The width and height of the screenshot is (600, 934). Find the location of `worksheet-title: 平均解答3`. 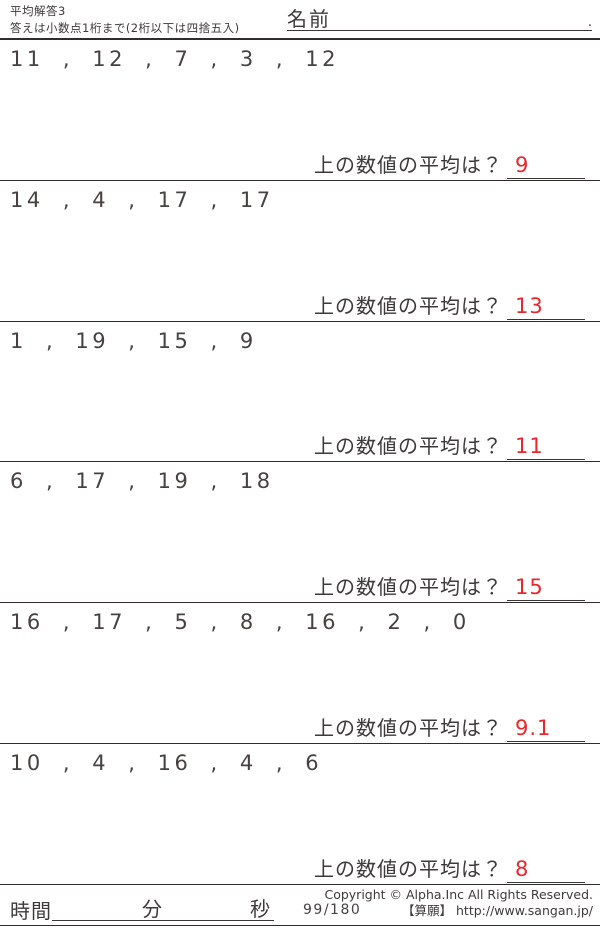

worksheet-title: 平均解答3 is located at coordinates (38, 11).